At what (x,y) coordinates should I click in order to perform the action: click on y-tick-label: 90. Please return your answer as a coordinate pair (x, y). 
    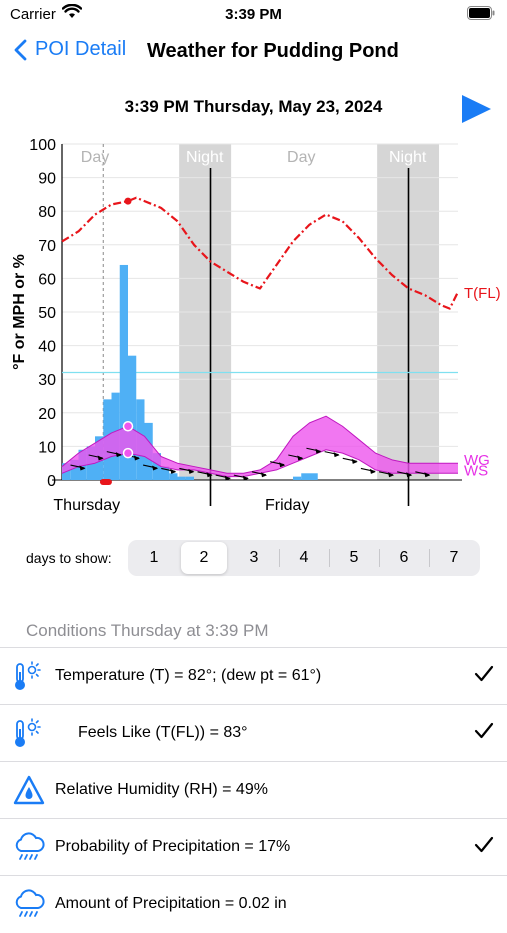
    Looking at the image, I should click on (47, 179).